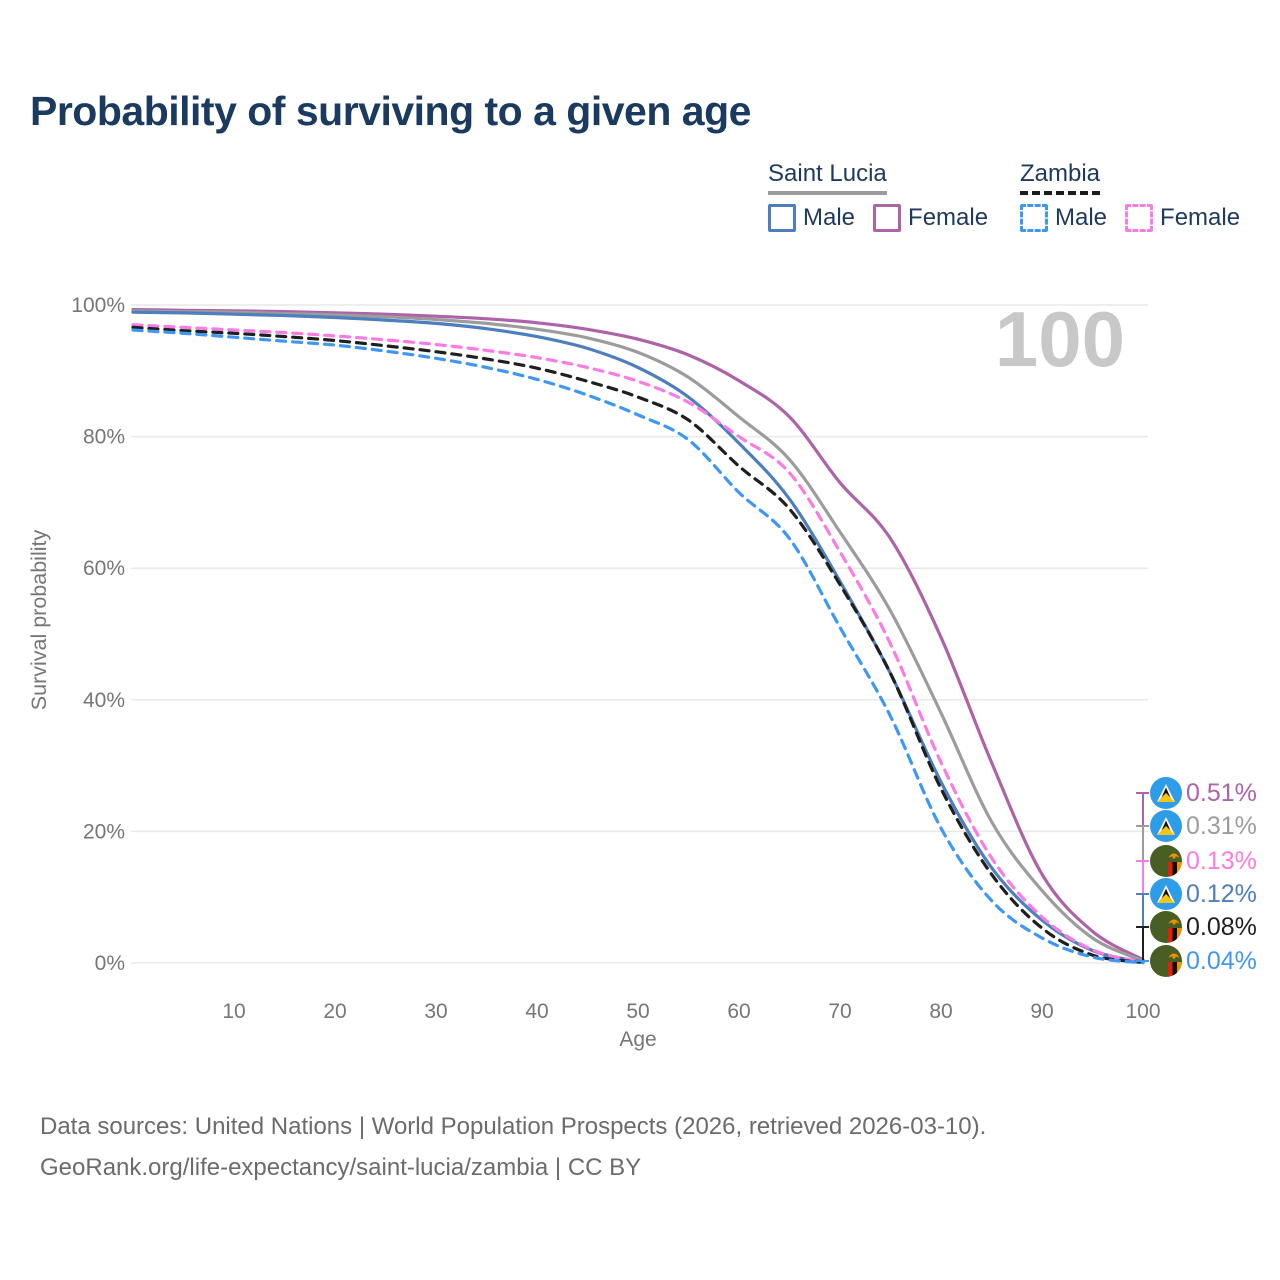 This screenshot has width=1280, height=1280. I want to click on end-label-value: 0.31%, so click(1221, 826).